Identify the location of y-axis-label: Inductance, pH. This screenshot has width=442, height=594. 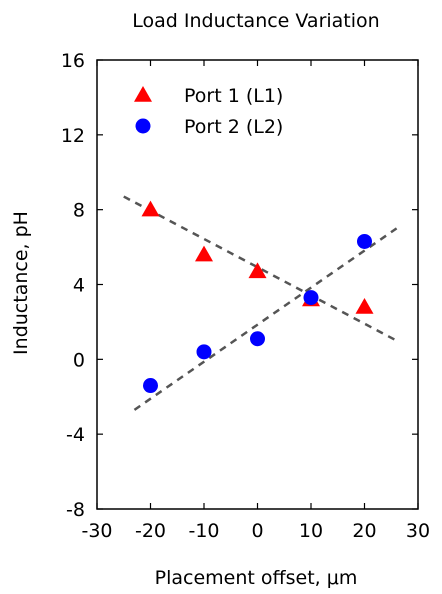
(21, 283).